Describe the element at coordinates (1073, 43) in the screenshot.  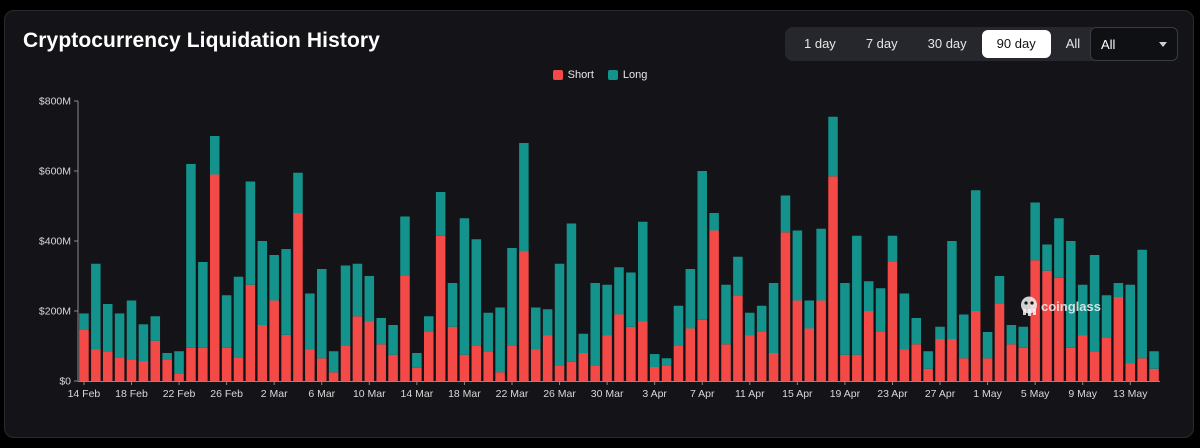
I see `range-all-button: All` at that location.